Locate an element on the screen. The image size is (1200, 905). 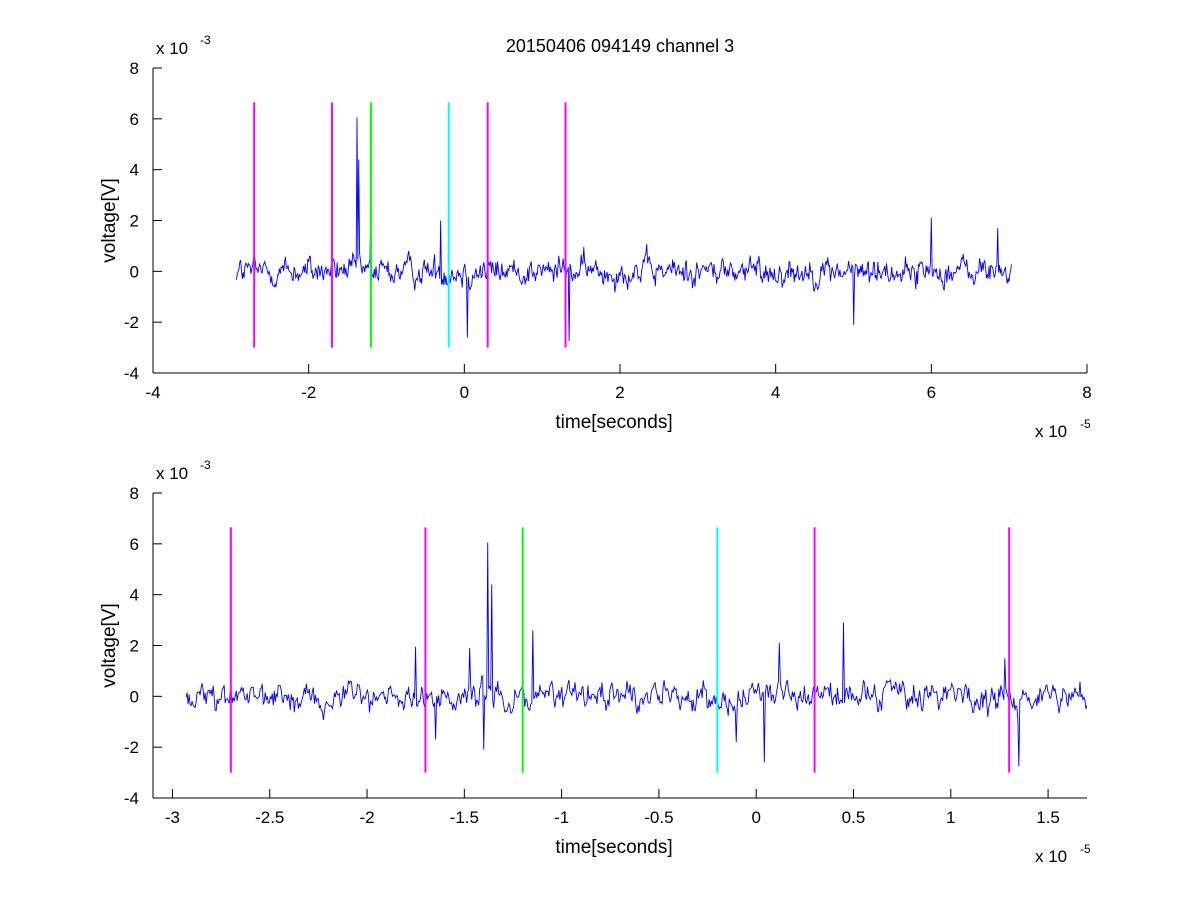
x-tick-label: -0.5 is located at coordinates (658, 817).